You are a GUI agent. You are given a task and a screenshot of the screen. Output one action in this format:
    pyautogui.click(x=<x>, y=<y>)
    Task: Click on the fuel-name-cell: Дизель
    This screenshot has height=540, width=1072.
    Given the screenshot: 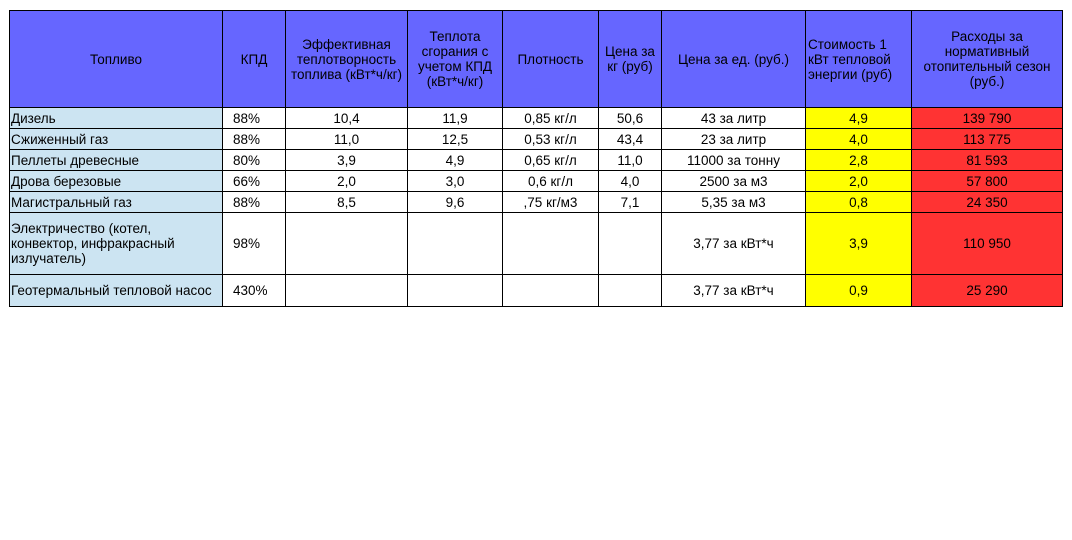 What is the action you would take?
    pyautogui.click(x=116, y=118)
    